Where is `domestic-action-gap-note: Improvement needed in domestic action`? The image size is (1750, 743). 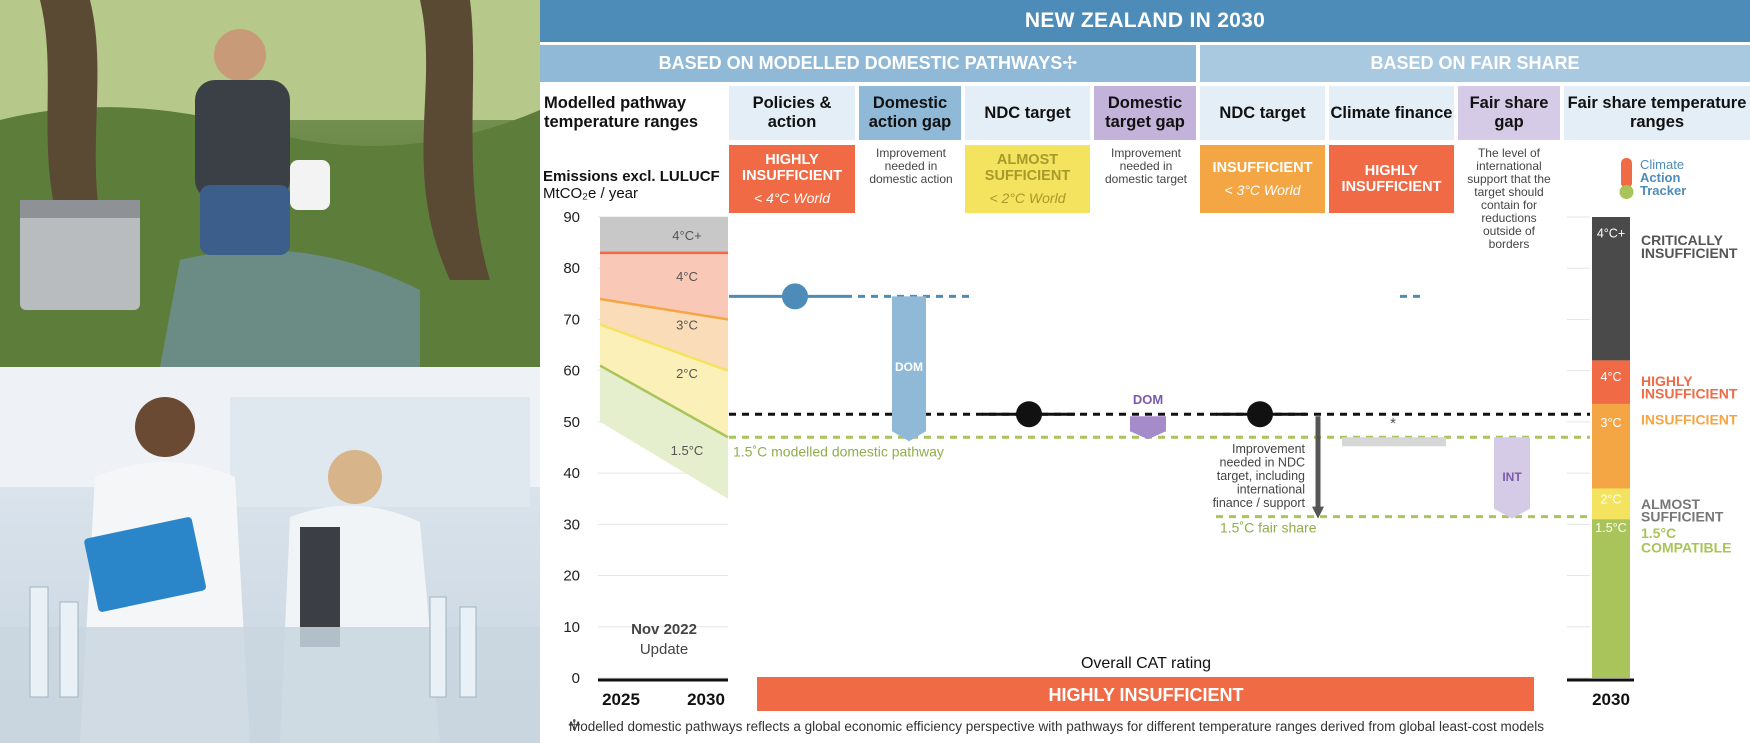
domestic-action-gap-note: Improvement needed in domestic action is located at coordinates (911, 166).